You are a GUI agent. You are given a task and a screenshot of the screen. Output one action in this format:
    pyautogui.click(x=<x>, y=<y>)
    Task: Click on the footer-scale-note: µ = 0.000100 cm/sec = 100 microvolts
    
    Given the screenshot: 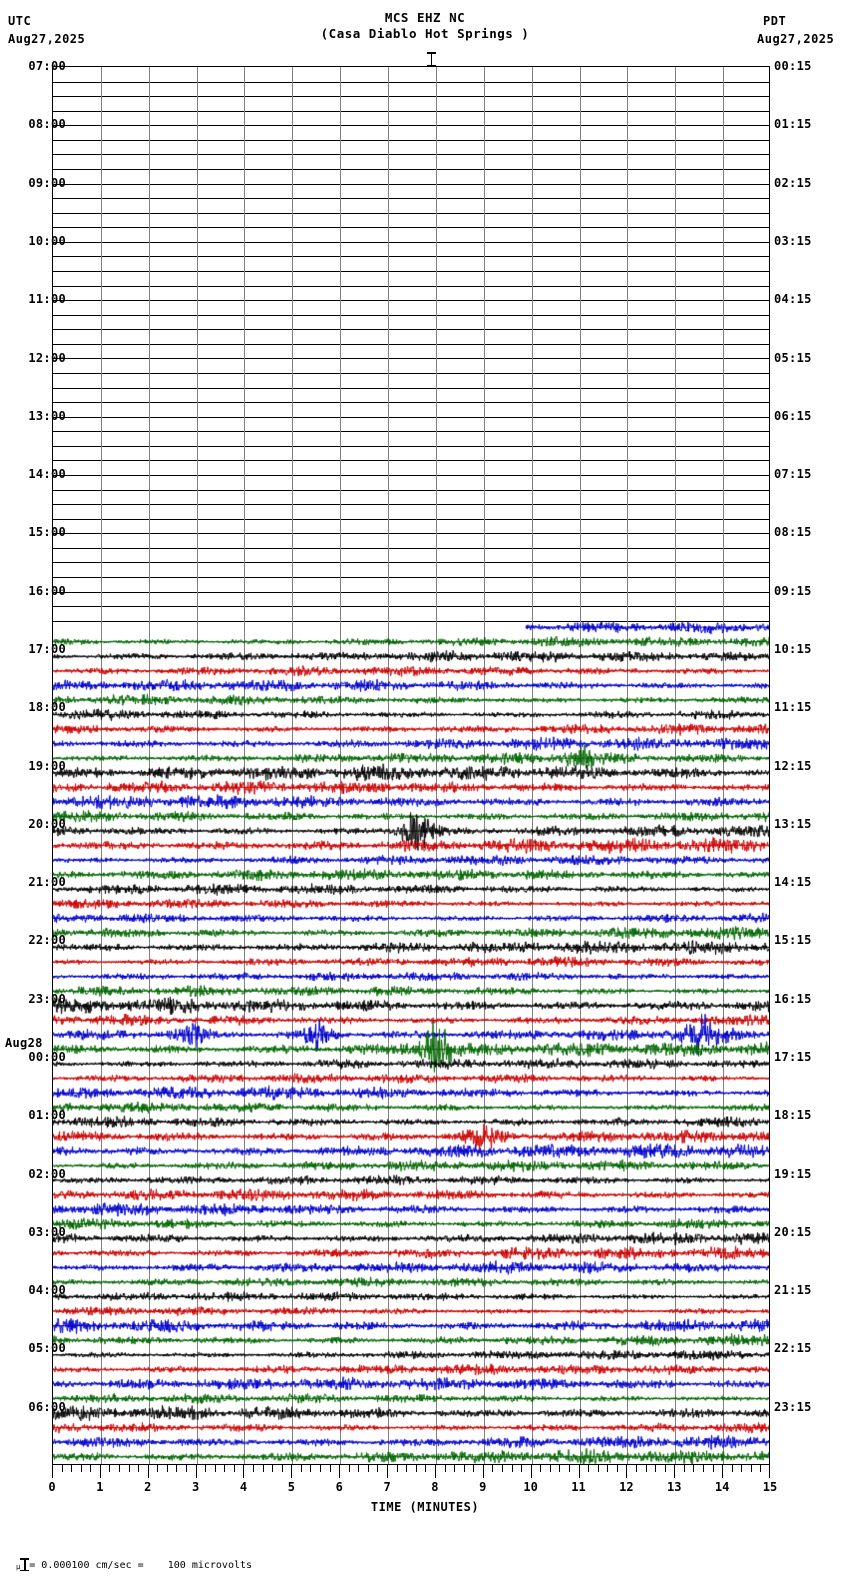 What is the action you would take?
    pyautogui.click(x=128, y=1559)
    